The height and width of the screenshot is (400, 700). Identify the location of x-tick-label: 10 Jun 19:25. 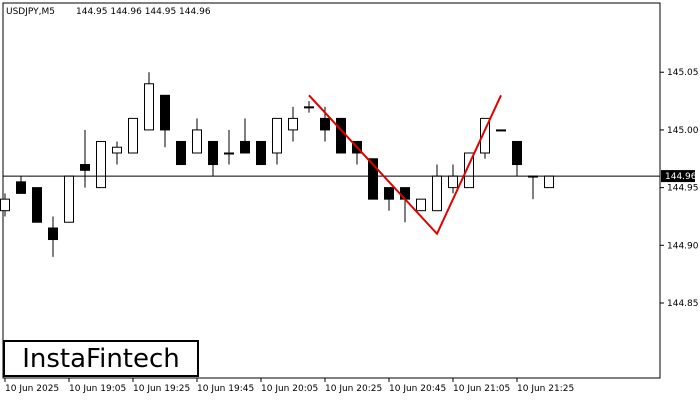
(161, 389).